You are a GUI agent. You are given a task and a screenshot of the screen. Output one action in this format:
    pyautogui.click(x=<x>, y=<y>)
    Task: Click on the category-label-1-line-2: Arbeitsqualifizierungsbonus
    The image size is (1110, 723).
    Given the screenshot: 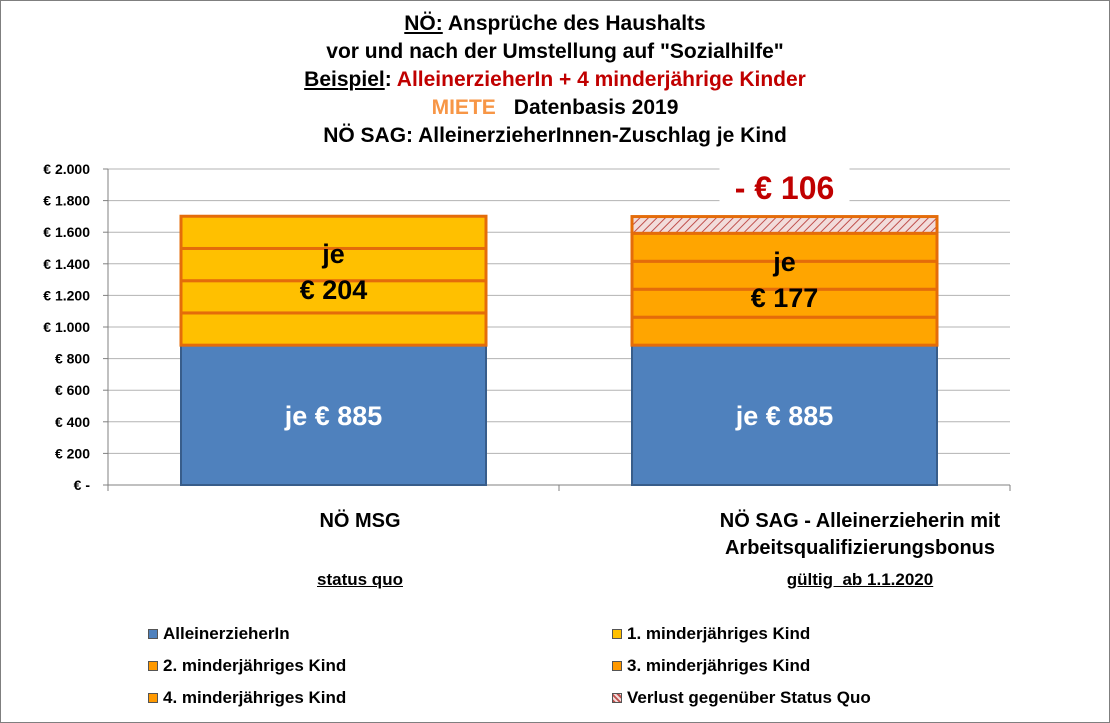 What is the action you would take?
    pyautogui.click(x=860, y=548)
    